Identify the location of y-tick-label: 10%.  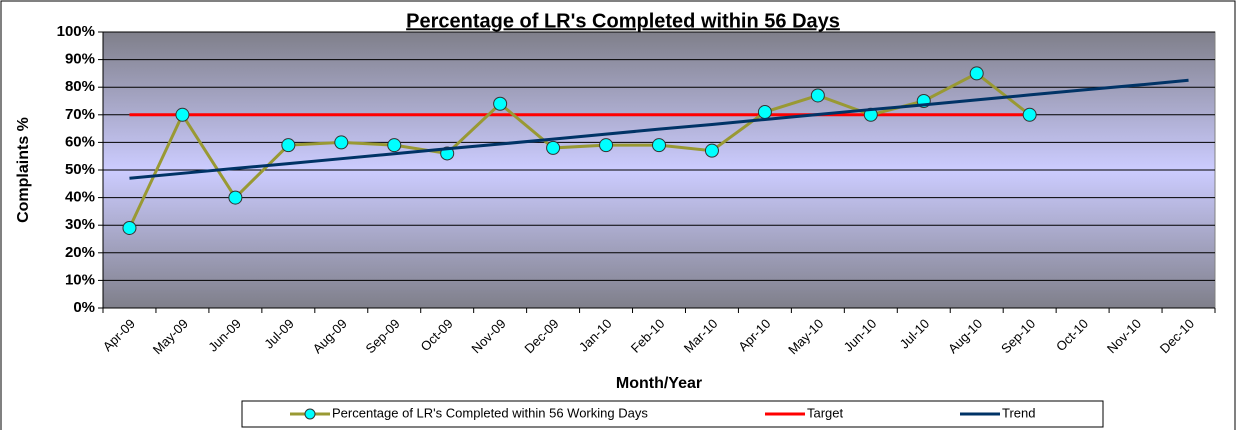
(80, 279).